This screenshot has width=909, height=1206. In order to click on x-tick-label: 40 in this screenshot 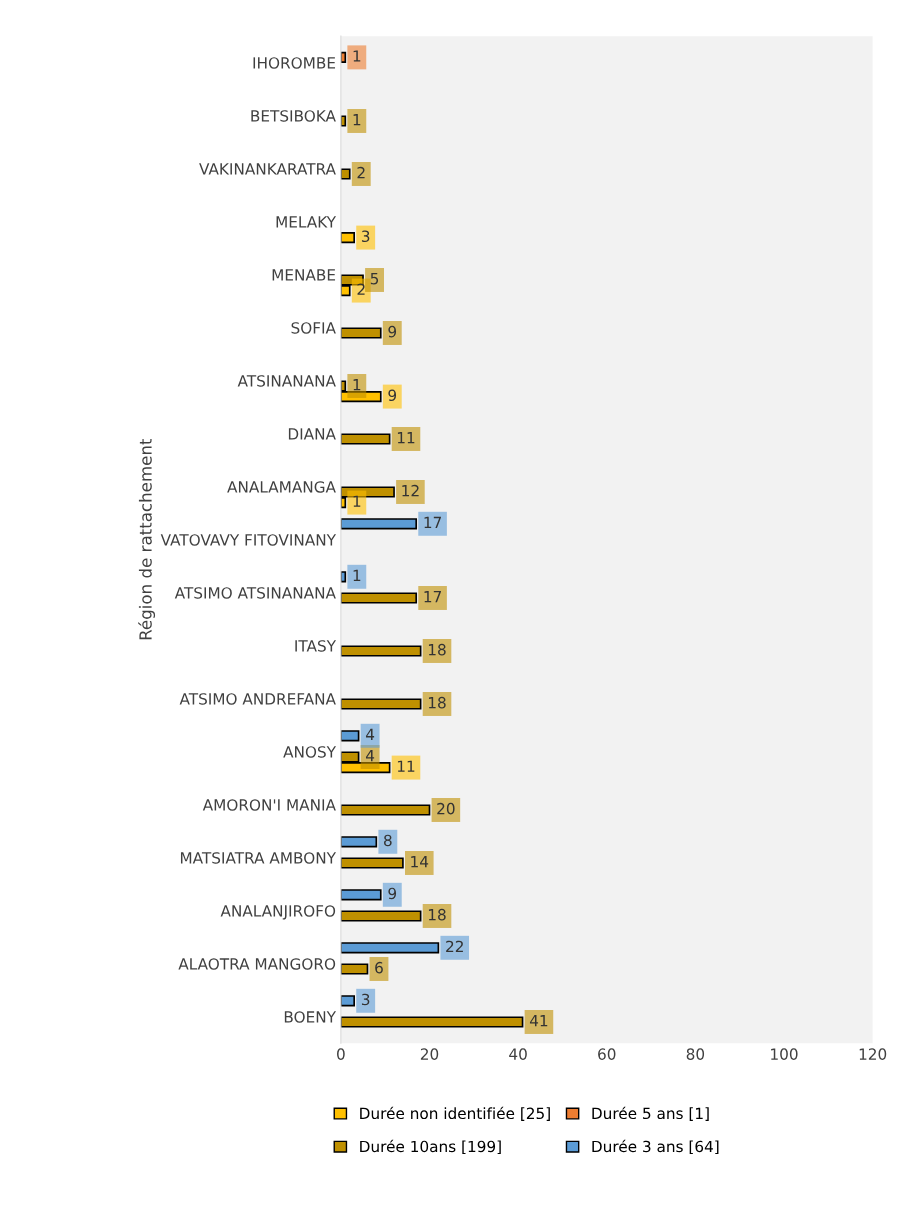, I will do `click(518, 1054)`.